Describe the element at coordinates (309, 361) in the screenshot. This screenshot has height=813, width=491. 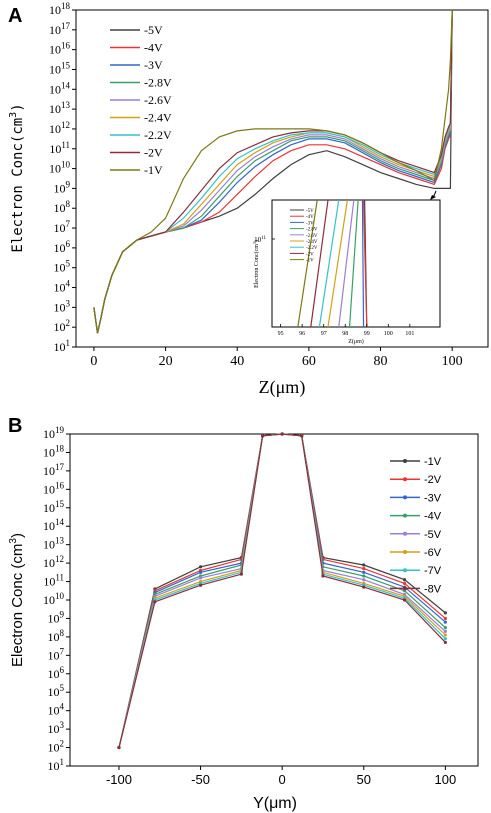
I see `x-tick-label: 60` at that location.